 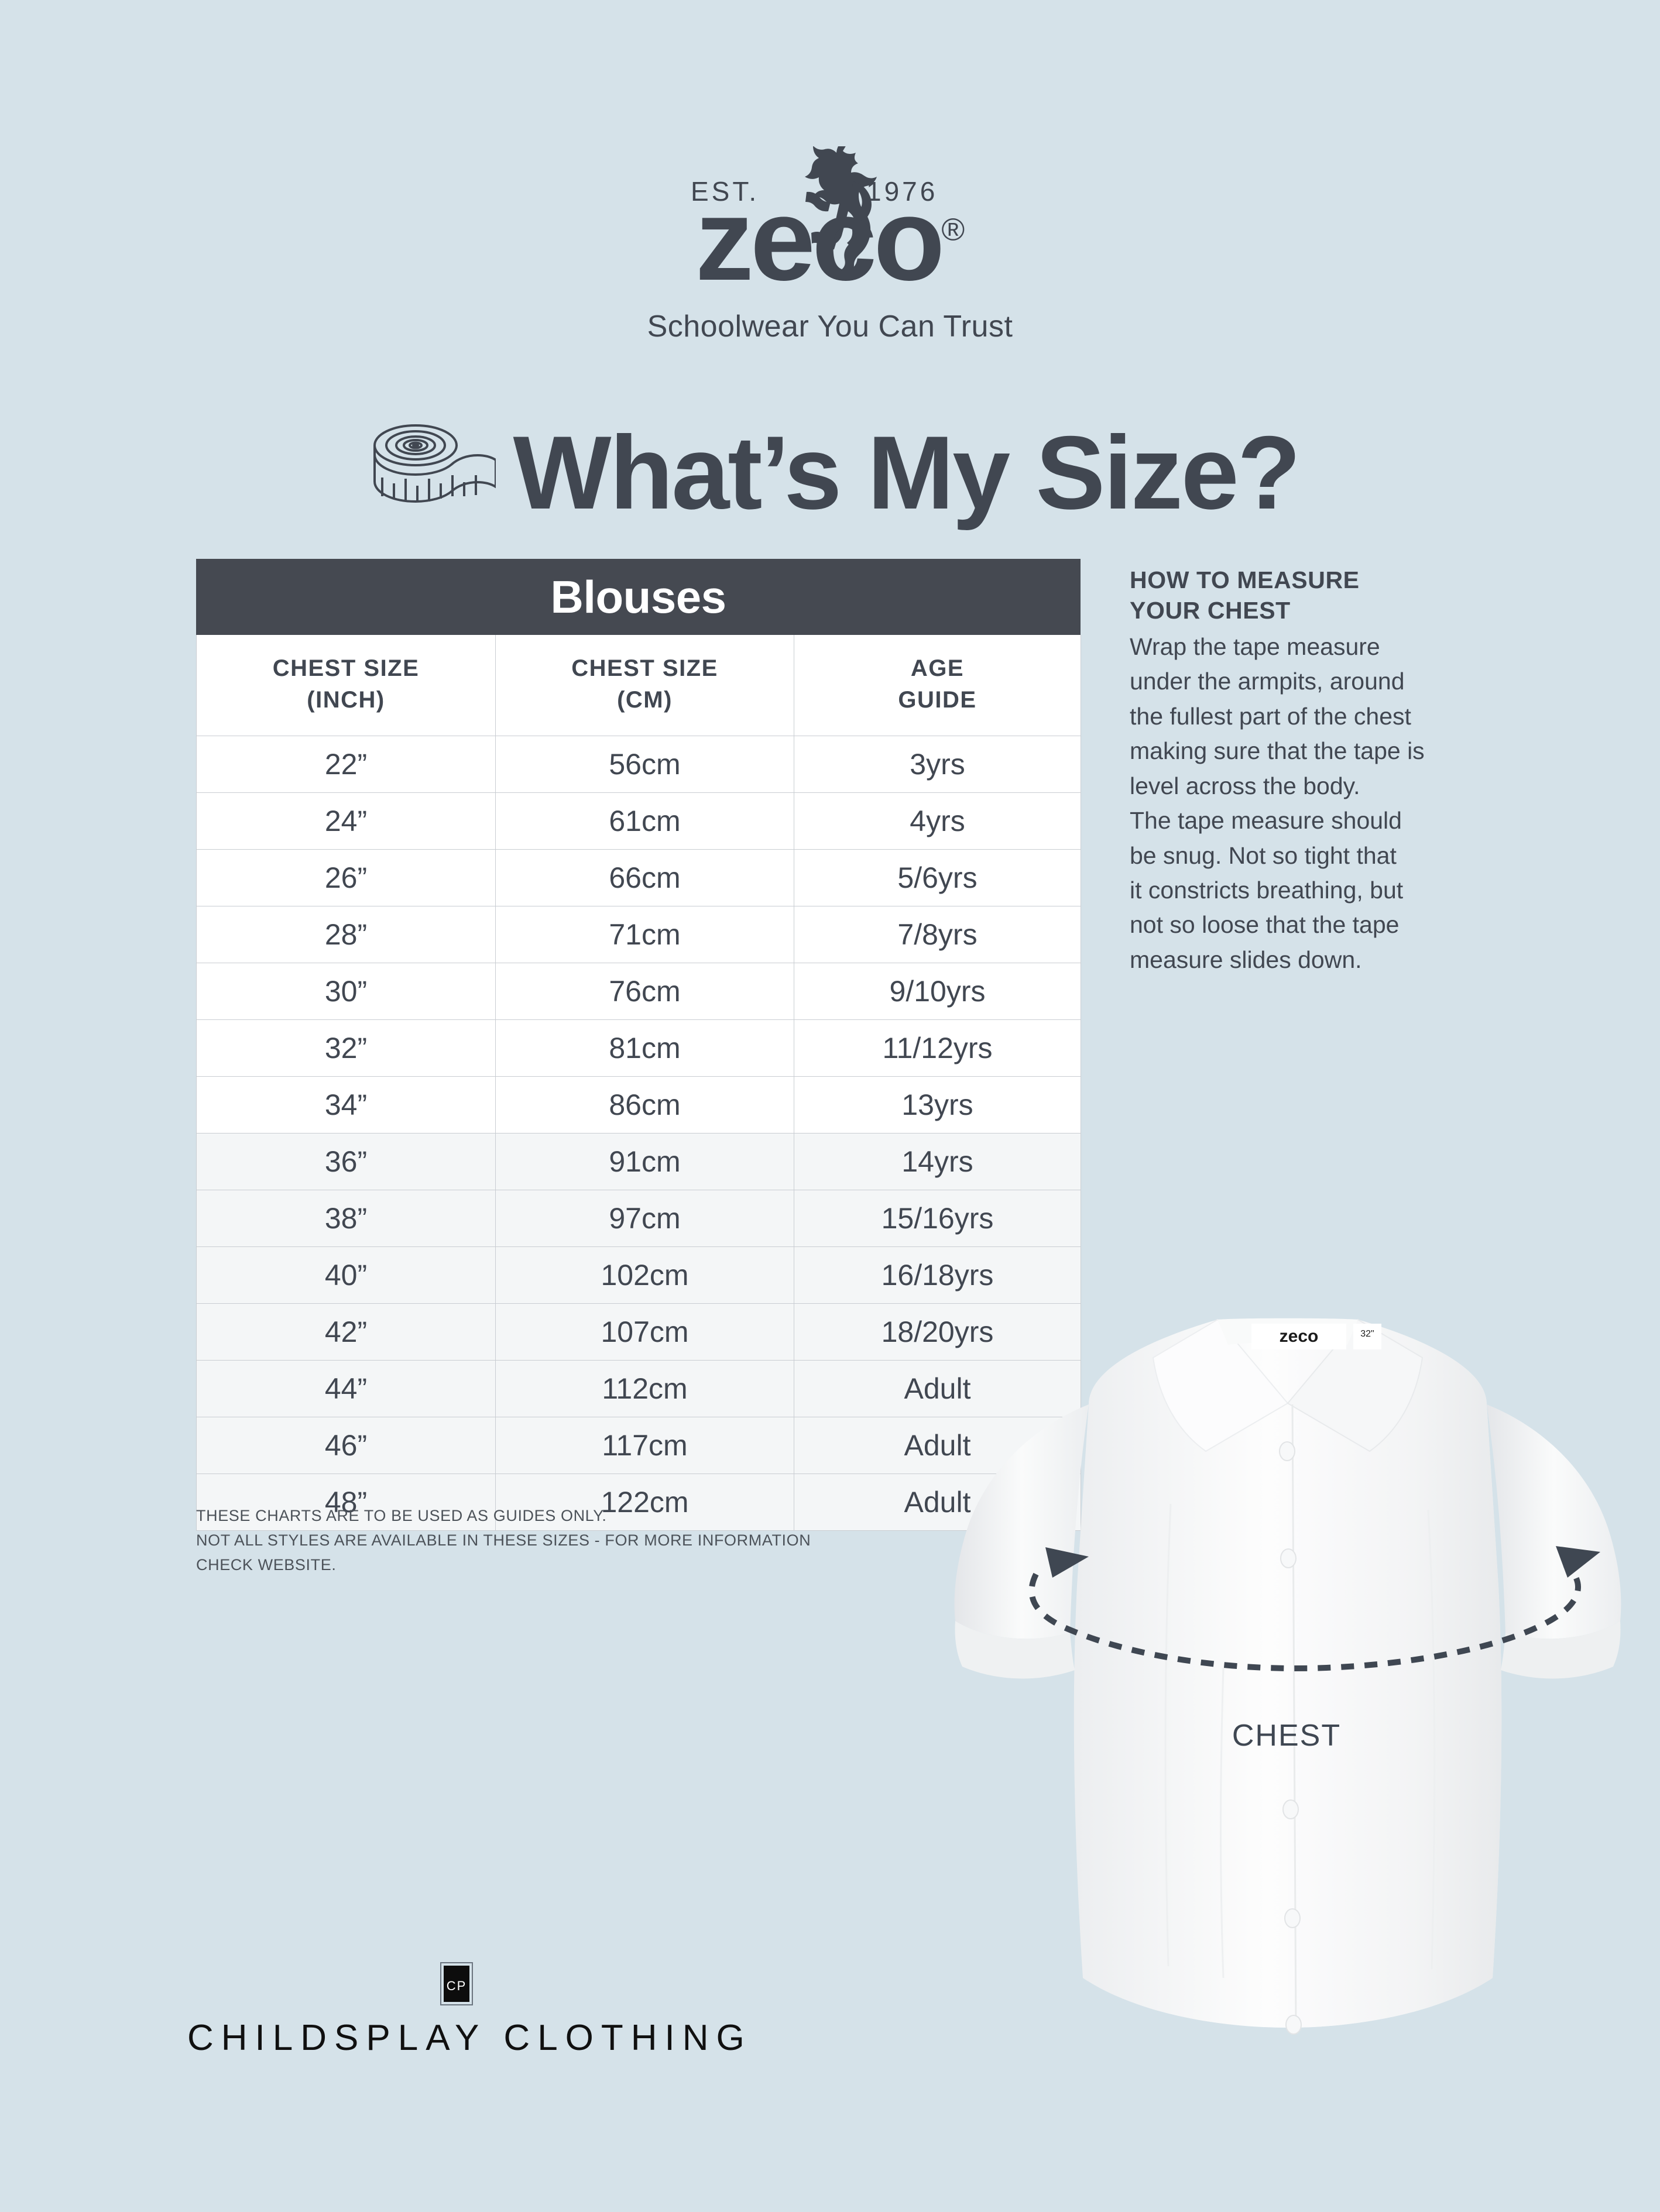 What do you see at coordinates (644, 1275) in the screenshot?
I see `cell-chest-cm: 102cm` at bounding box center [644, 1275].